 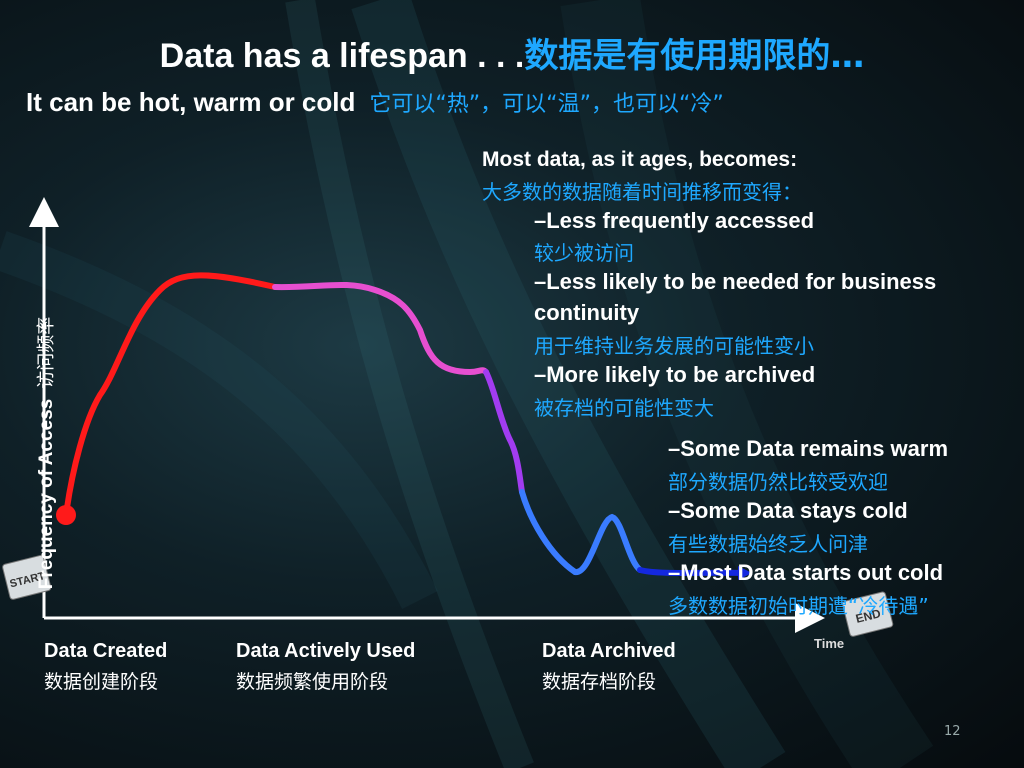 I want to click on stage-active-cn: 数据频繁使用阶段, so click(x=312, y=682).